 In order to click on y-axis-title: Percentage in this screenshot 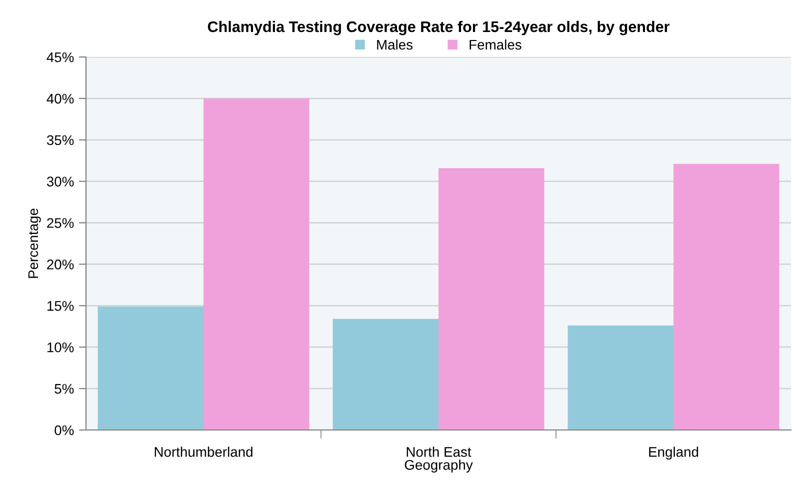, I will do `click(34, 243)`.